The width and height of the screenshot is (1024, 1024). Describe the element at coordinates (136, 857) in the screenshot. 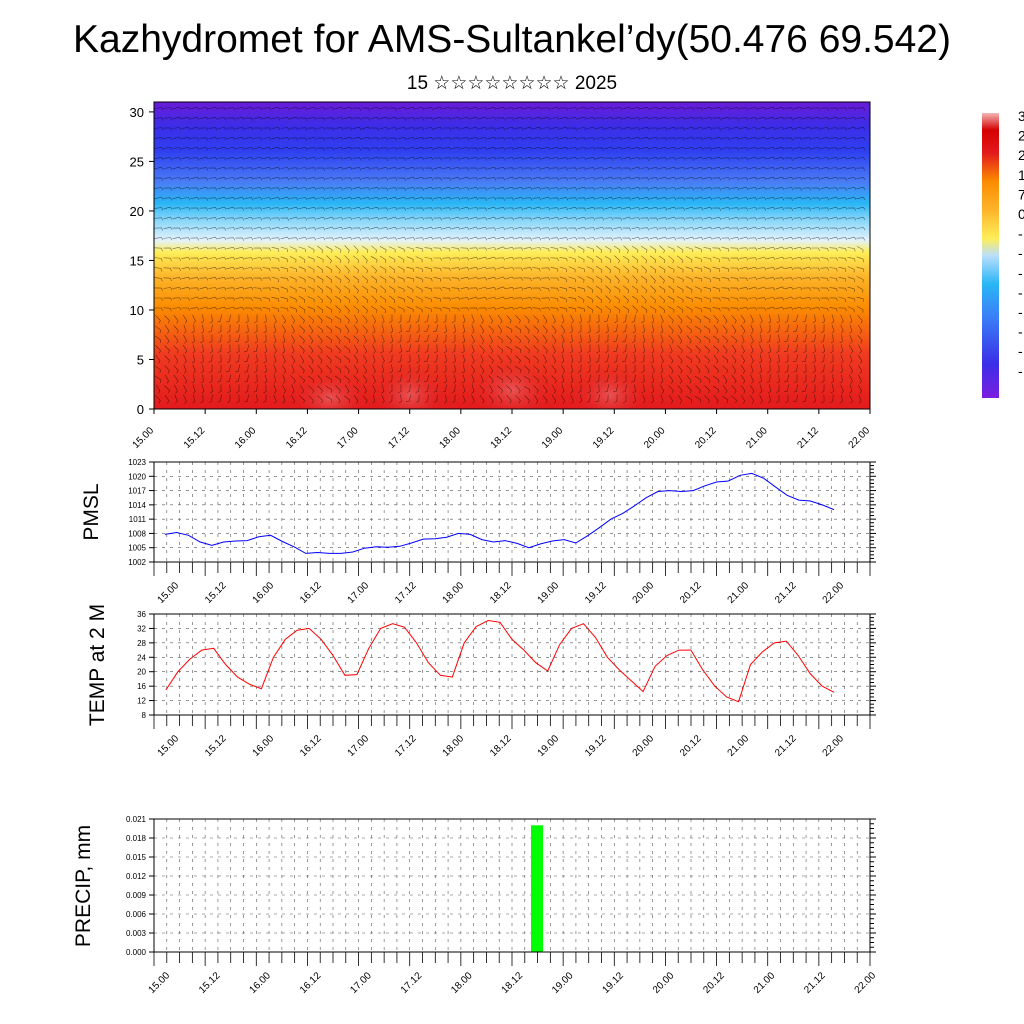

I see `y-tick-label: 0.015` at that location.